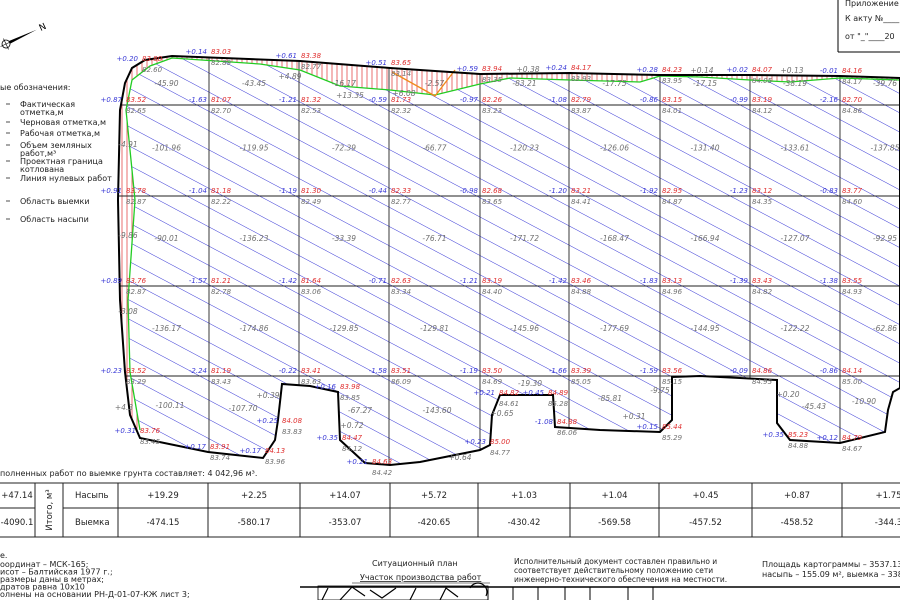 The width and height of the screenshot is (900, 600). What do you see at coordinates (275, 451) in the screenshot?
I see `design-elevation: 84.13` at bounding box center [275, 451].